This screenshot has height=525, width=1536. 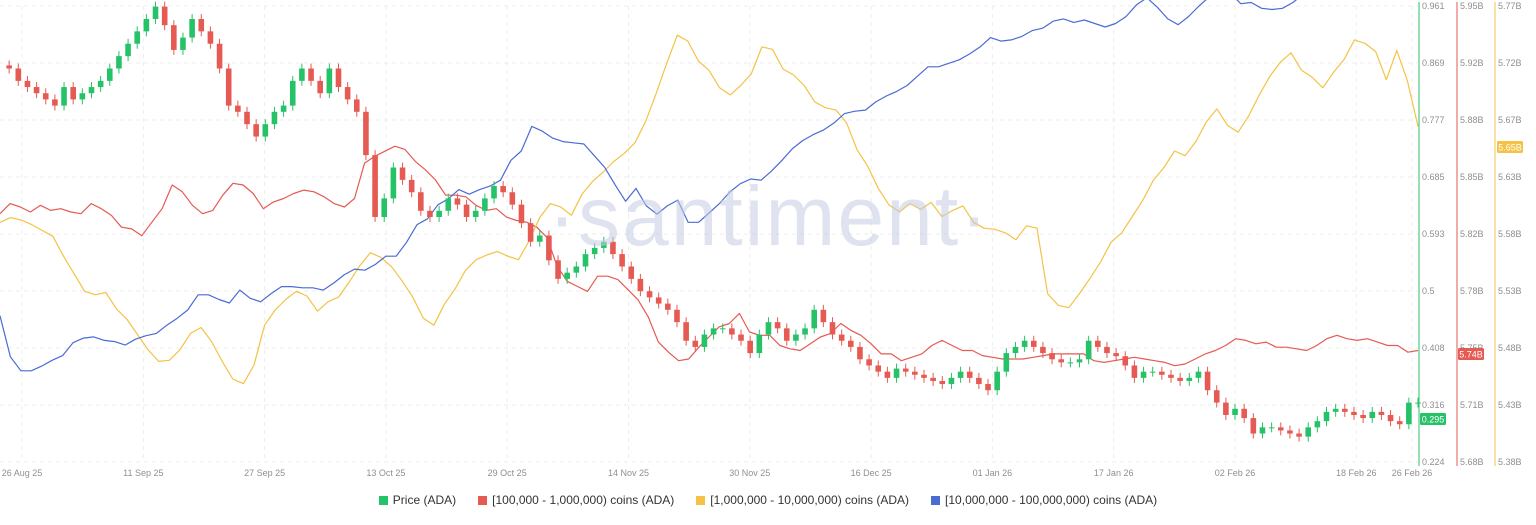 What do you see at coordinates (417, 500) in the screenshot?
I see `legend-item: Price (ADA)` at bounding box center [417, 500].